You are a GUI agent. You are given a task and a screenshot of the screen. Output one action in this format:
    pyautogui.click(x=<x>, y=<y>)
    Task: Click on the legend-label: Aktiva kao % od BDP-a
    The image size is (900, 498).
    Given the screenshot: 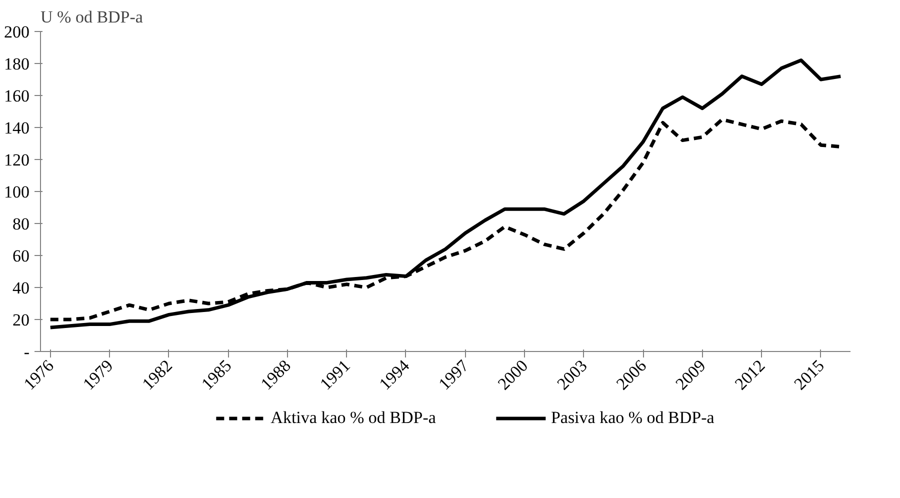 What is the action you would take?
    pyautogui.click(x=353, y=418)
    